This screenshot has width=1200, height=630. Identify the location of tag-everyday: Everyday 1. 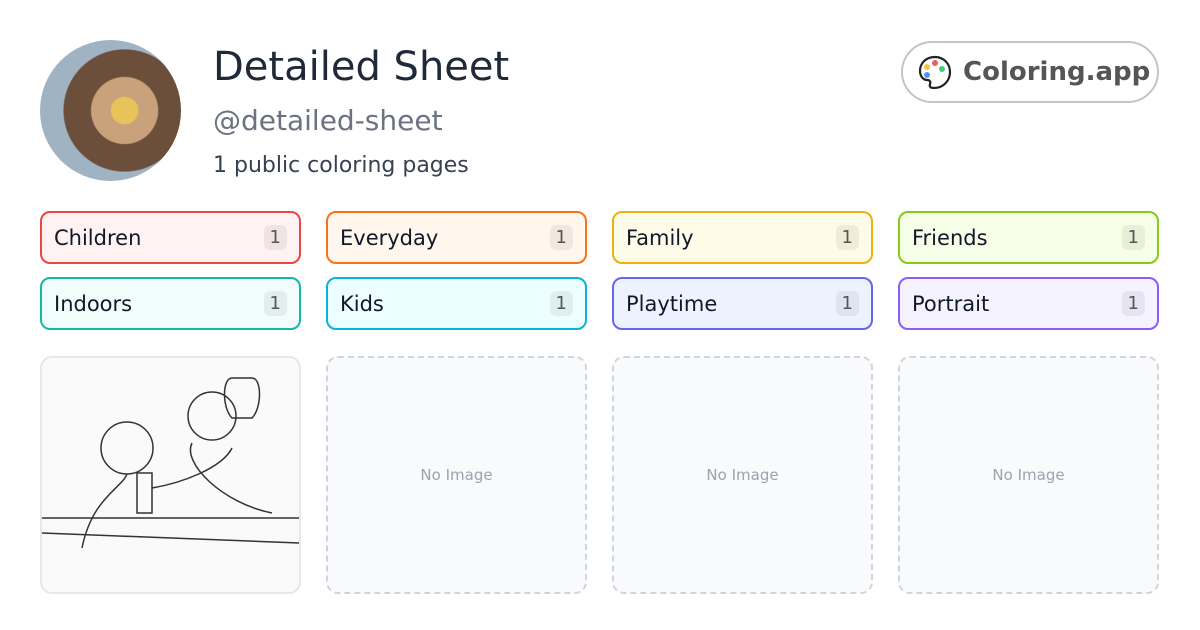
(456, 237).